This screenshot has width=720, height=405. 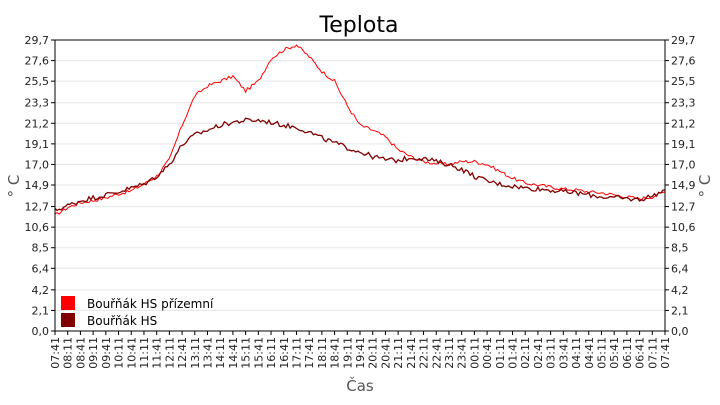 I want to click on y-tick-label-left: 10,6, so click(x=37, y=227).